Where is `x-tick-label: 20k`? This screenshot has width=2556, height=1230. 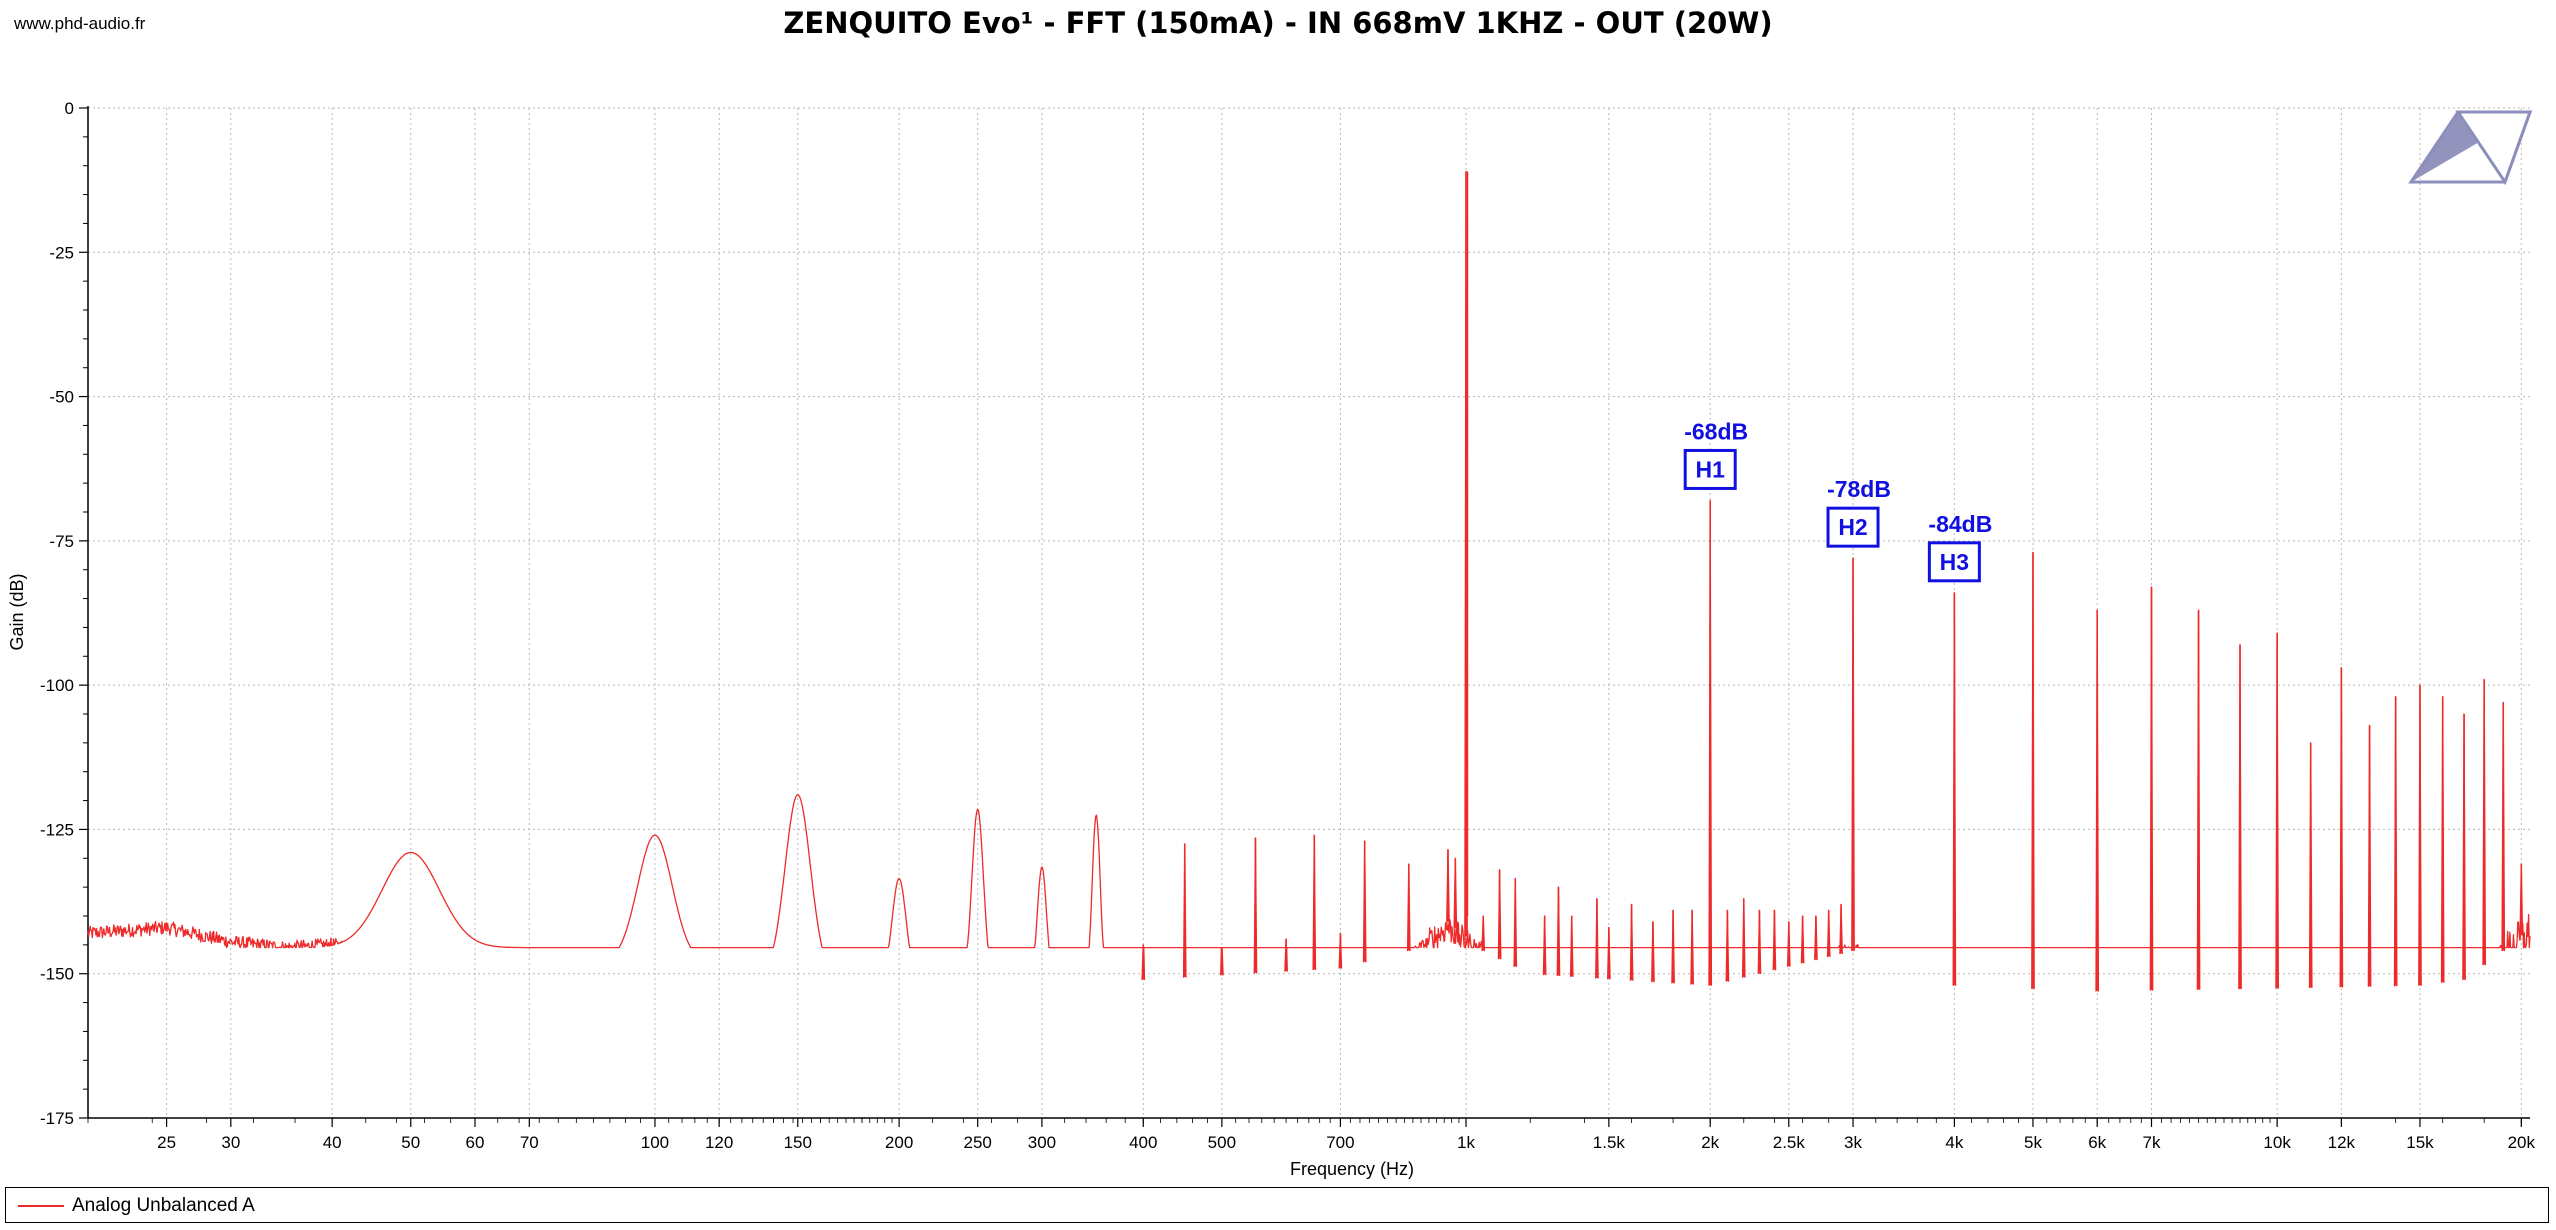 x-tick-label: 20k is located at coordinates (2522, 1142).